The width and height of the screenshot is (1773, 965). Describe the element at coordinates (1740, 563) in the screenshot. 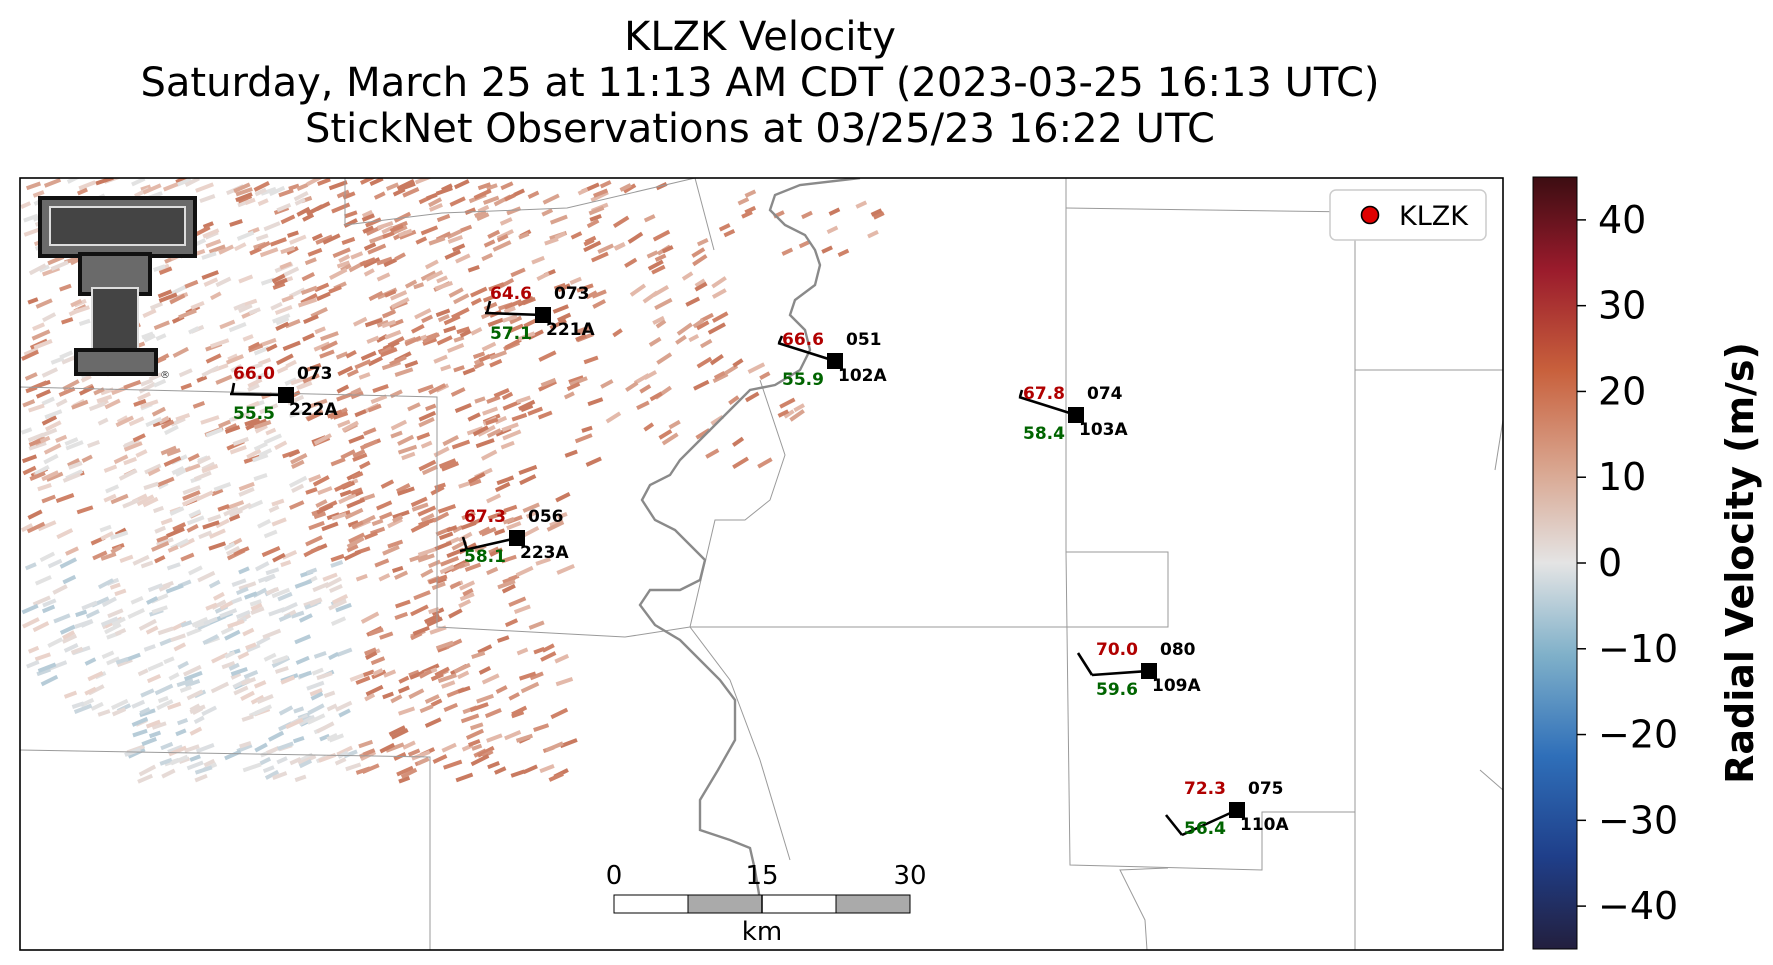

I see `colorbar-label: Radial Velocity (m/s)` at that location.